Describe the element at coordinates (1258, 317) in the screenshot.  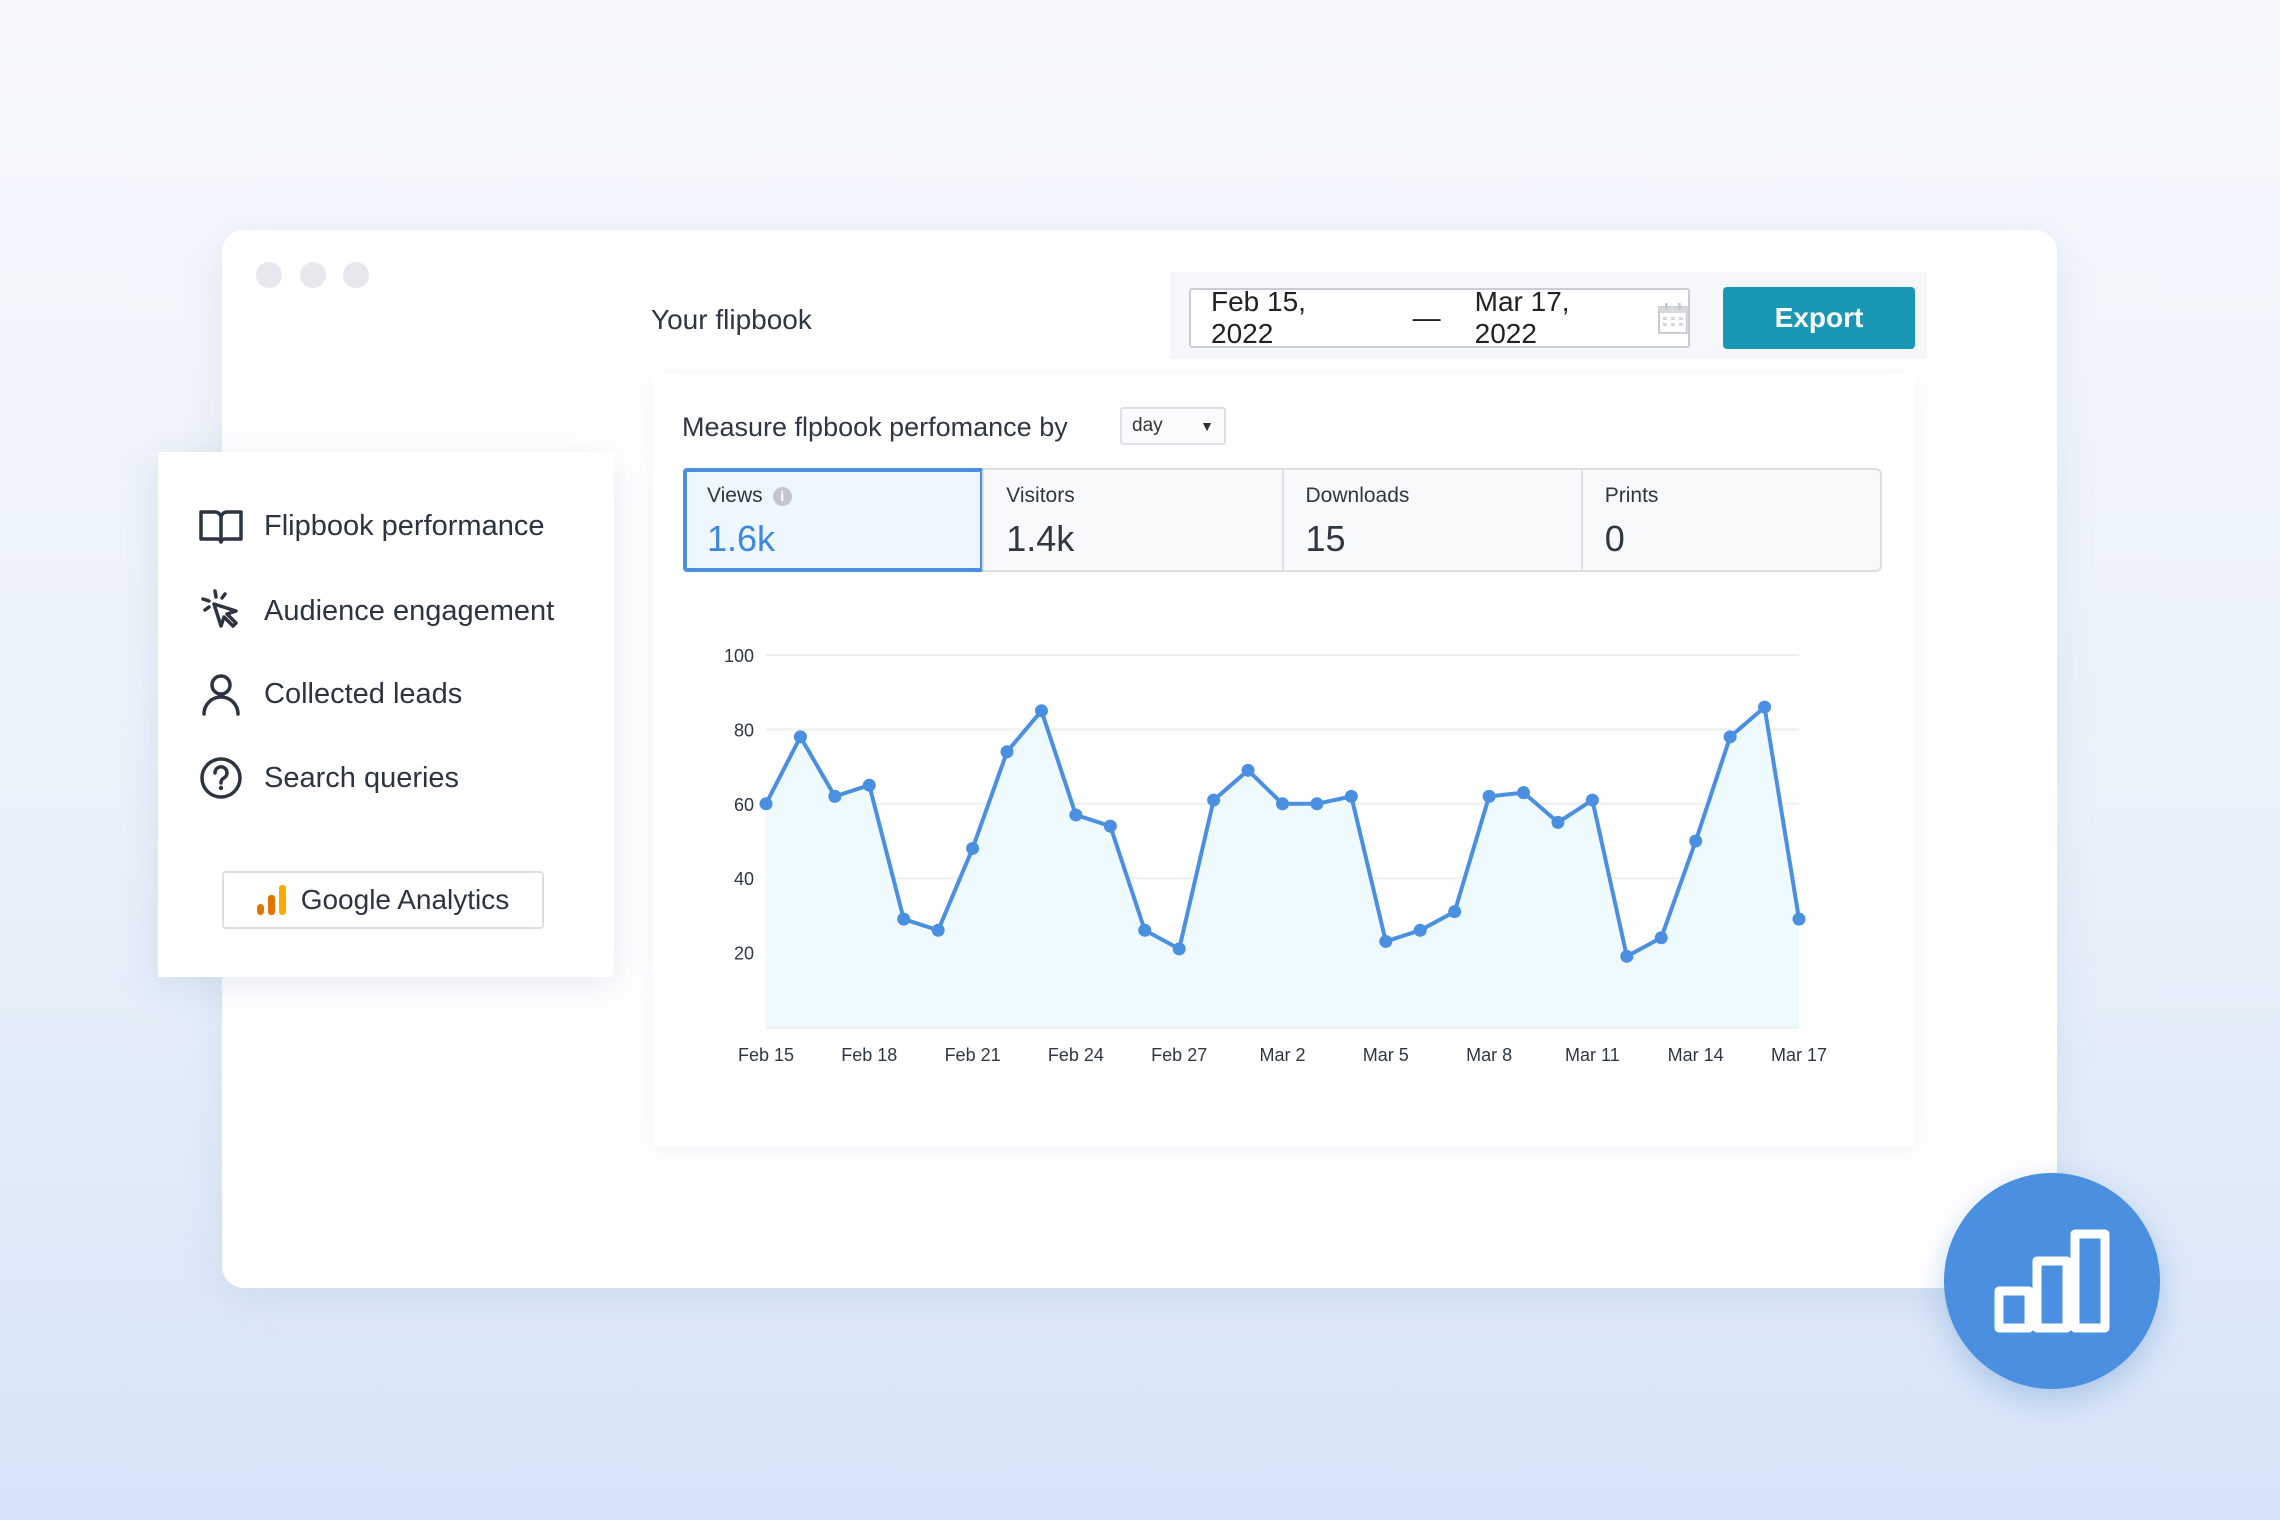
I see `date-from: Feb 15, 2022` at that location.